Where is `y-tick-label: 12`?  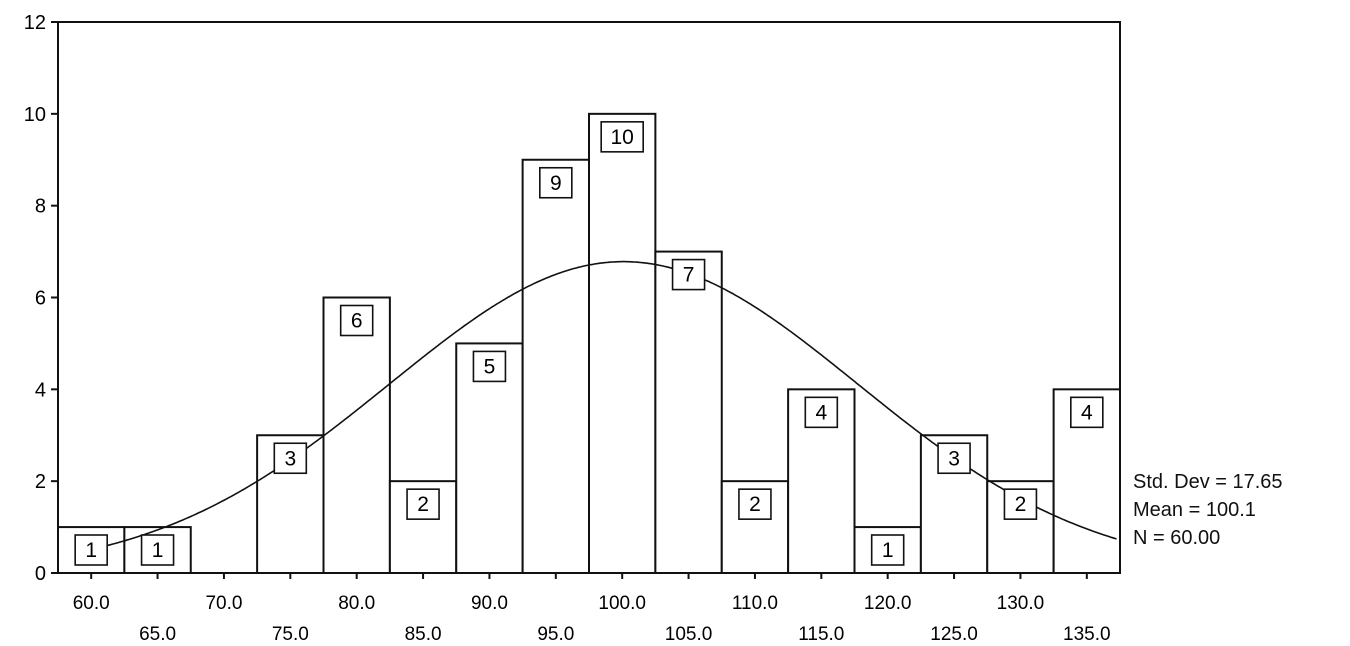
y-tick-label: 12 is located at coordinates (35, 23).